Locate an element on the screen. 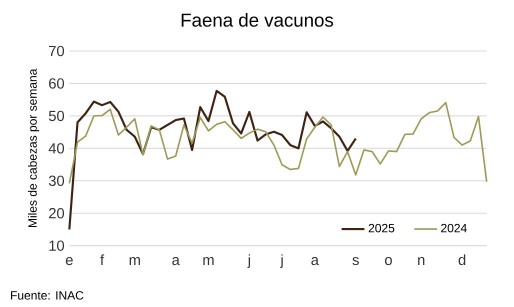 The image size is (514, 307). x-tick-label: f is located at coordinates (102, 259).